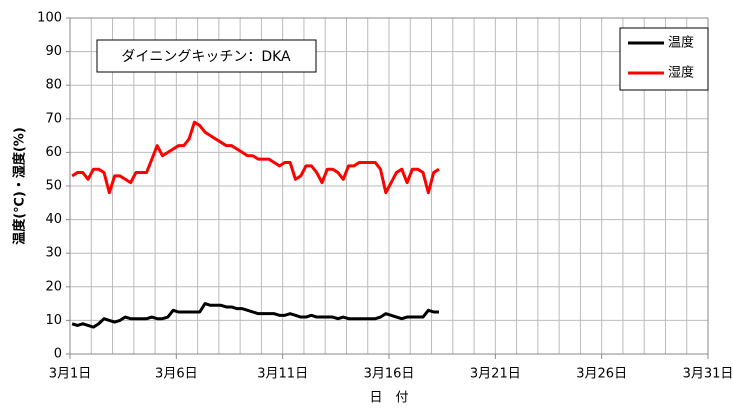  What do you see at coordinates (70, 374) in the screenshot?
I see `x-tick-label: 3月1日` at bounding box center [70, 374].